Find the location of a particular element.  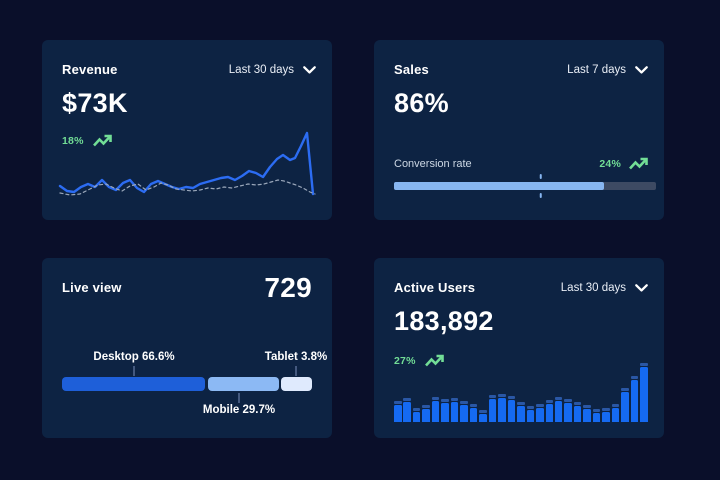

active-users-bar-chart is located at coordinates (521, 391).